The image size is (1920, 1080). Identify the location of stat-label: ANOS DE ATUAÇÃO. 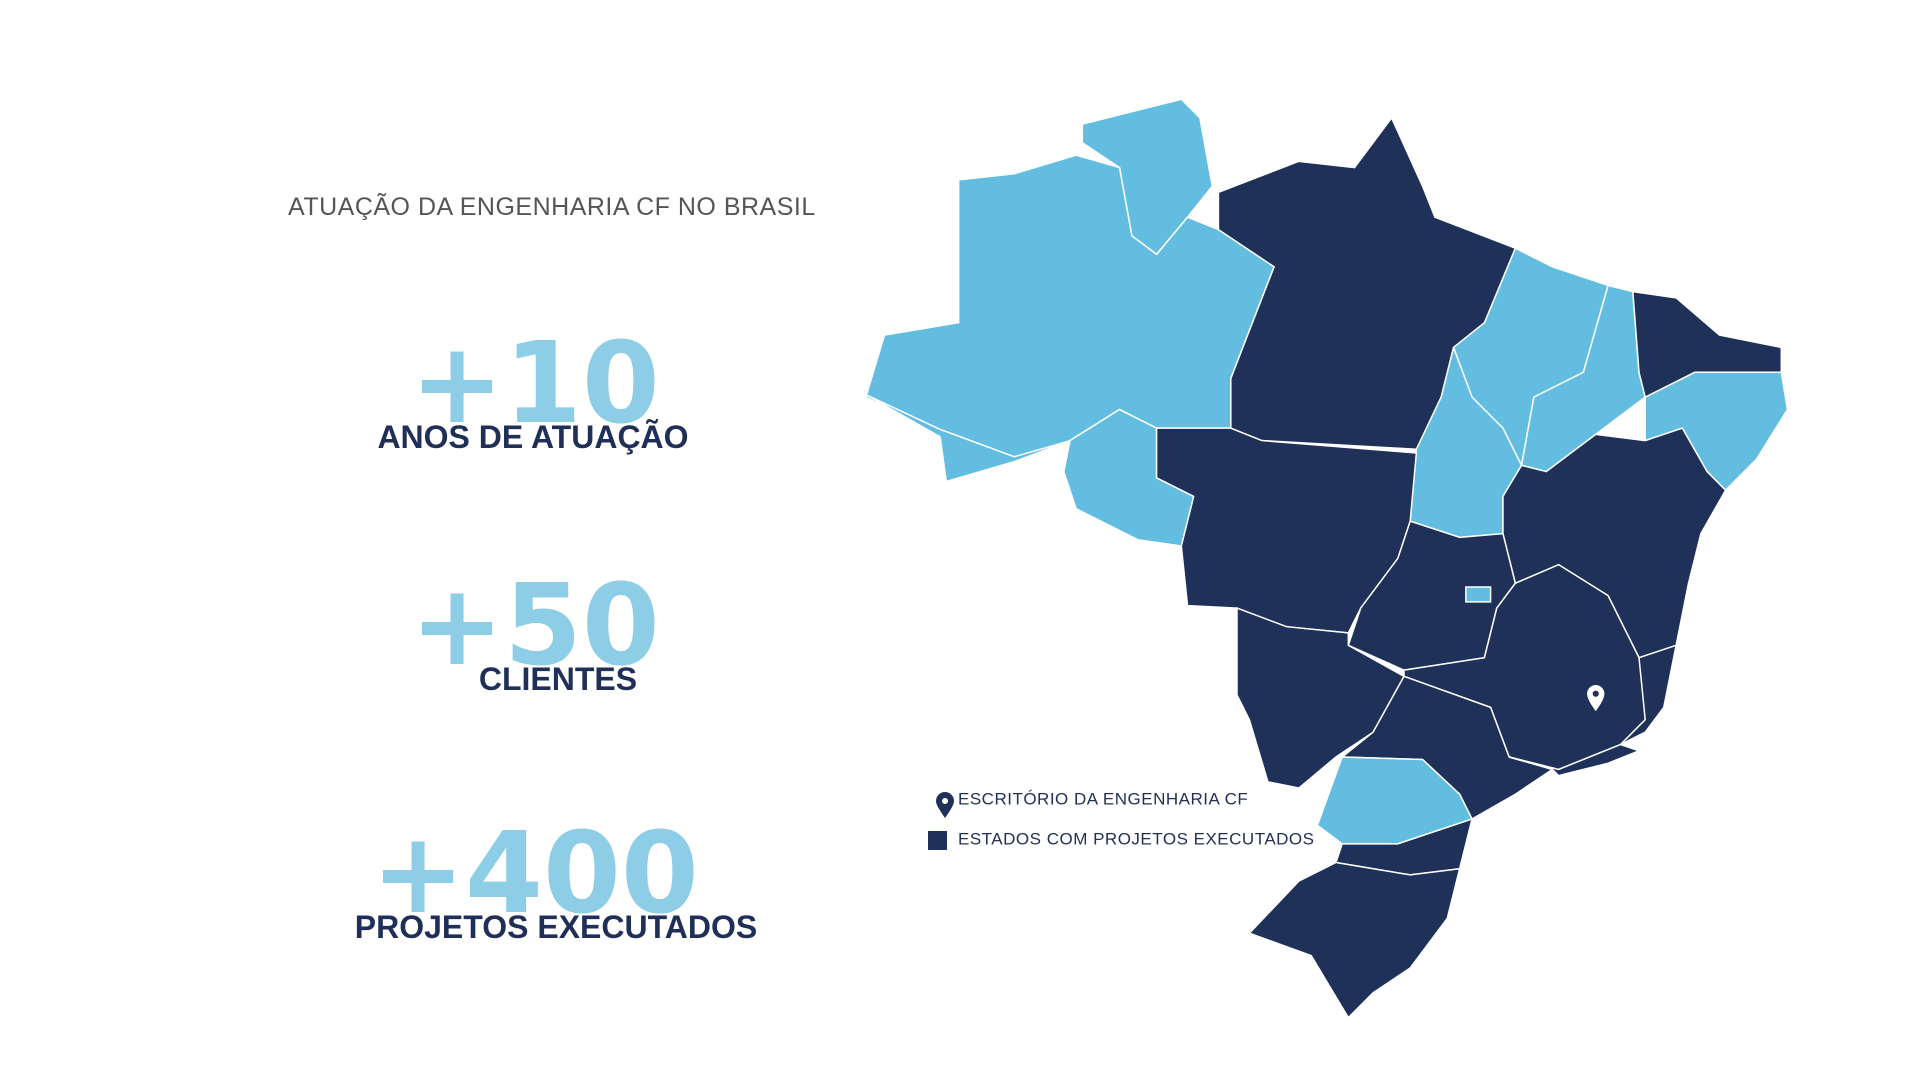
(532, 437).